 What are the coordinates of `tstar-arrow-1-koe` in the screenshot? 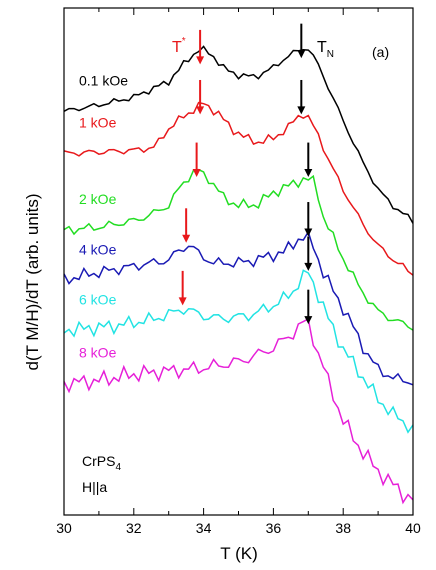 It's located at (200, 97).